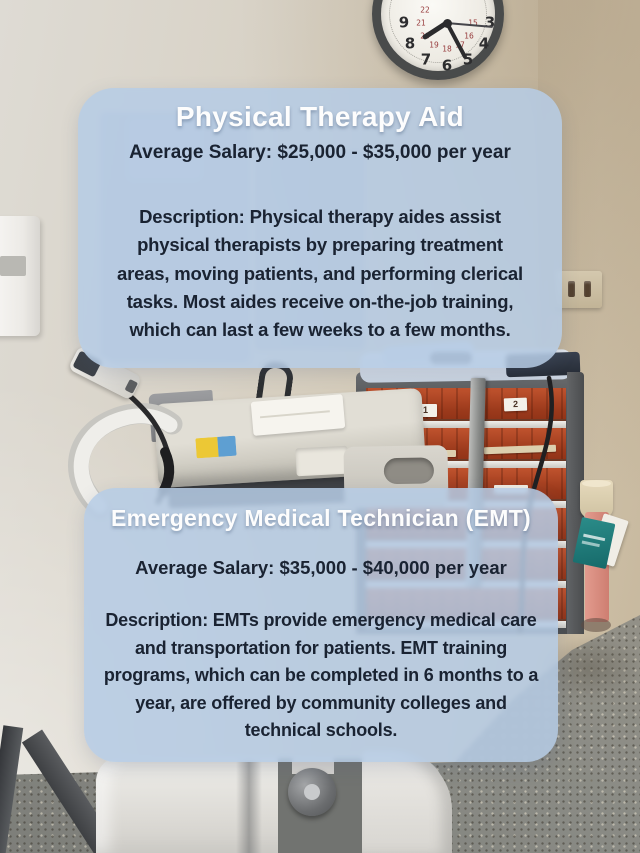 This screenshot has width=640, height=853. Describe the element at coordinates (515, 404) in the screenshot. I see `drawer-number-label: 2` at that location.